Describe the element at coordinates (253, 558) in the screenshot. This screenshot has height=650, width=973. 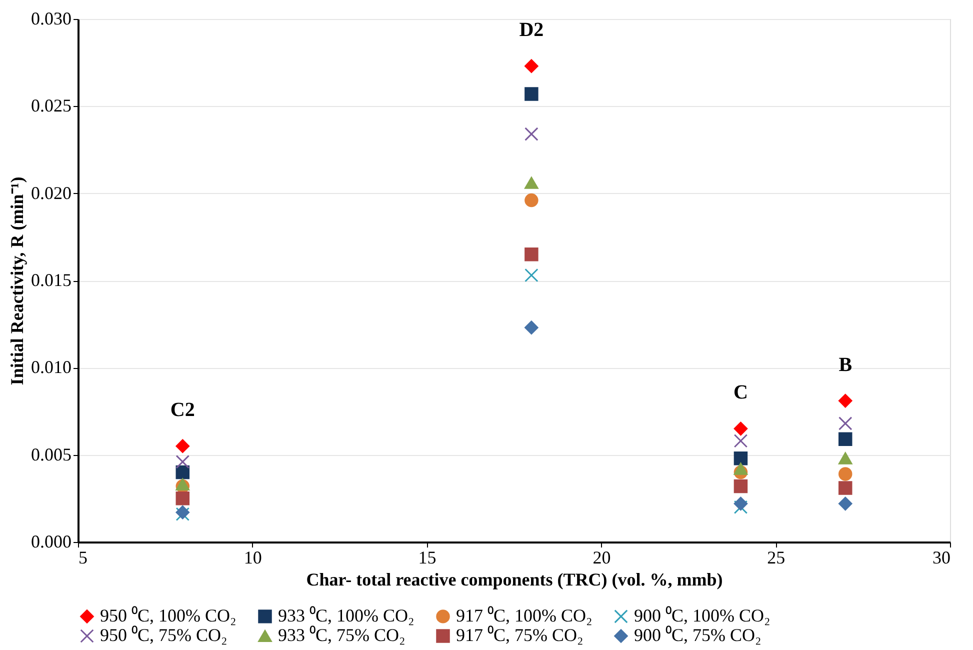
I see `x-tick-label: 10` at that location.